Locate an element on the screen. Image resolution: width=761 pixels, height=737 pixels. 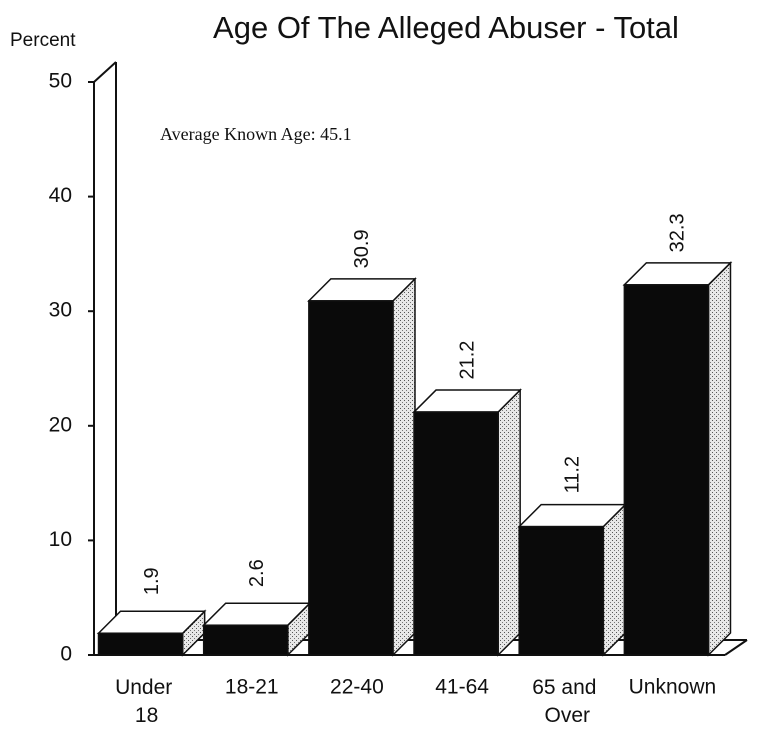
x-tick-label: 41-64 is located at coordinates (462, 687).